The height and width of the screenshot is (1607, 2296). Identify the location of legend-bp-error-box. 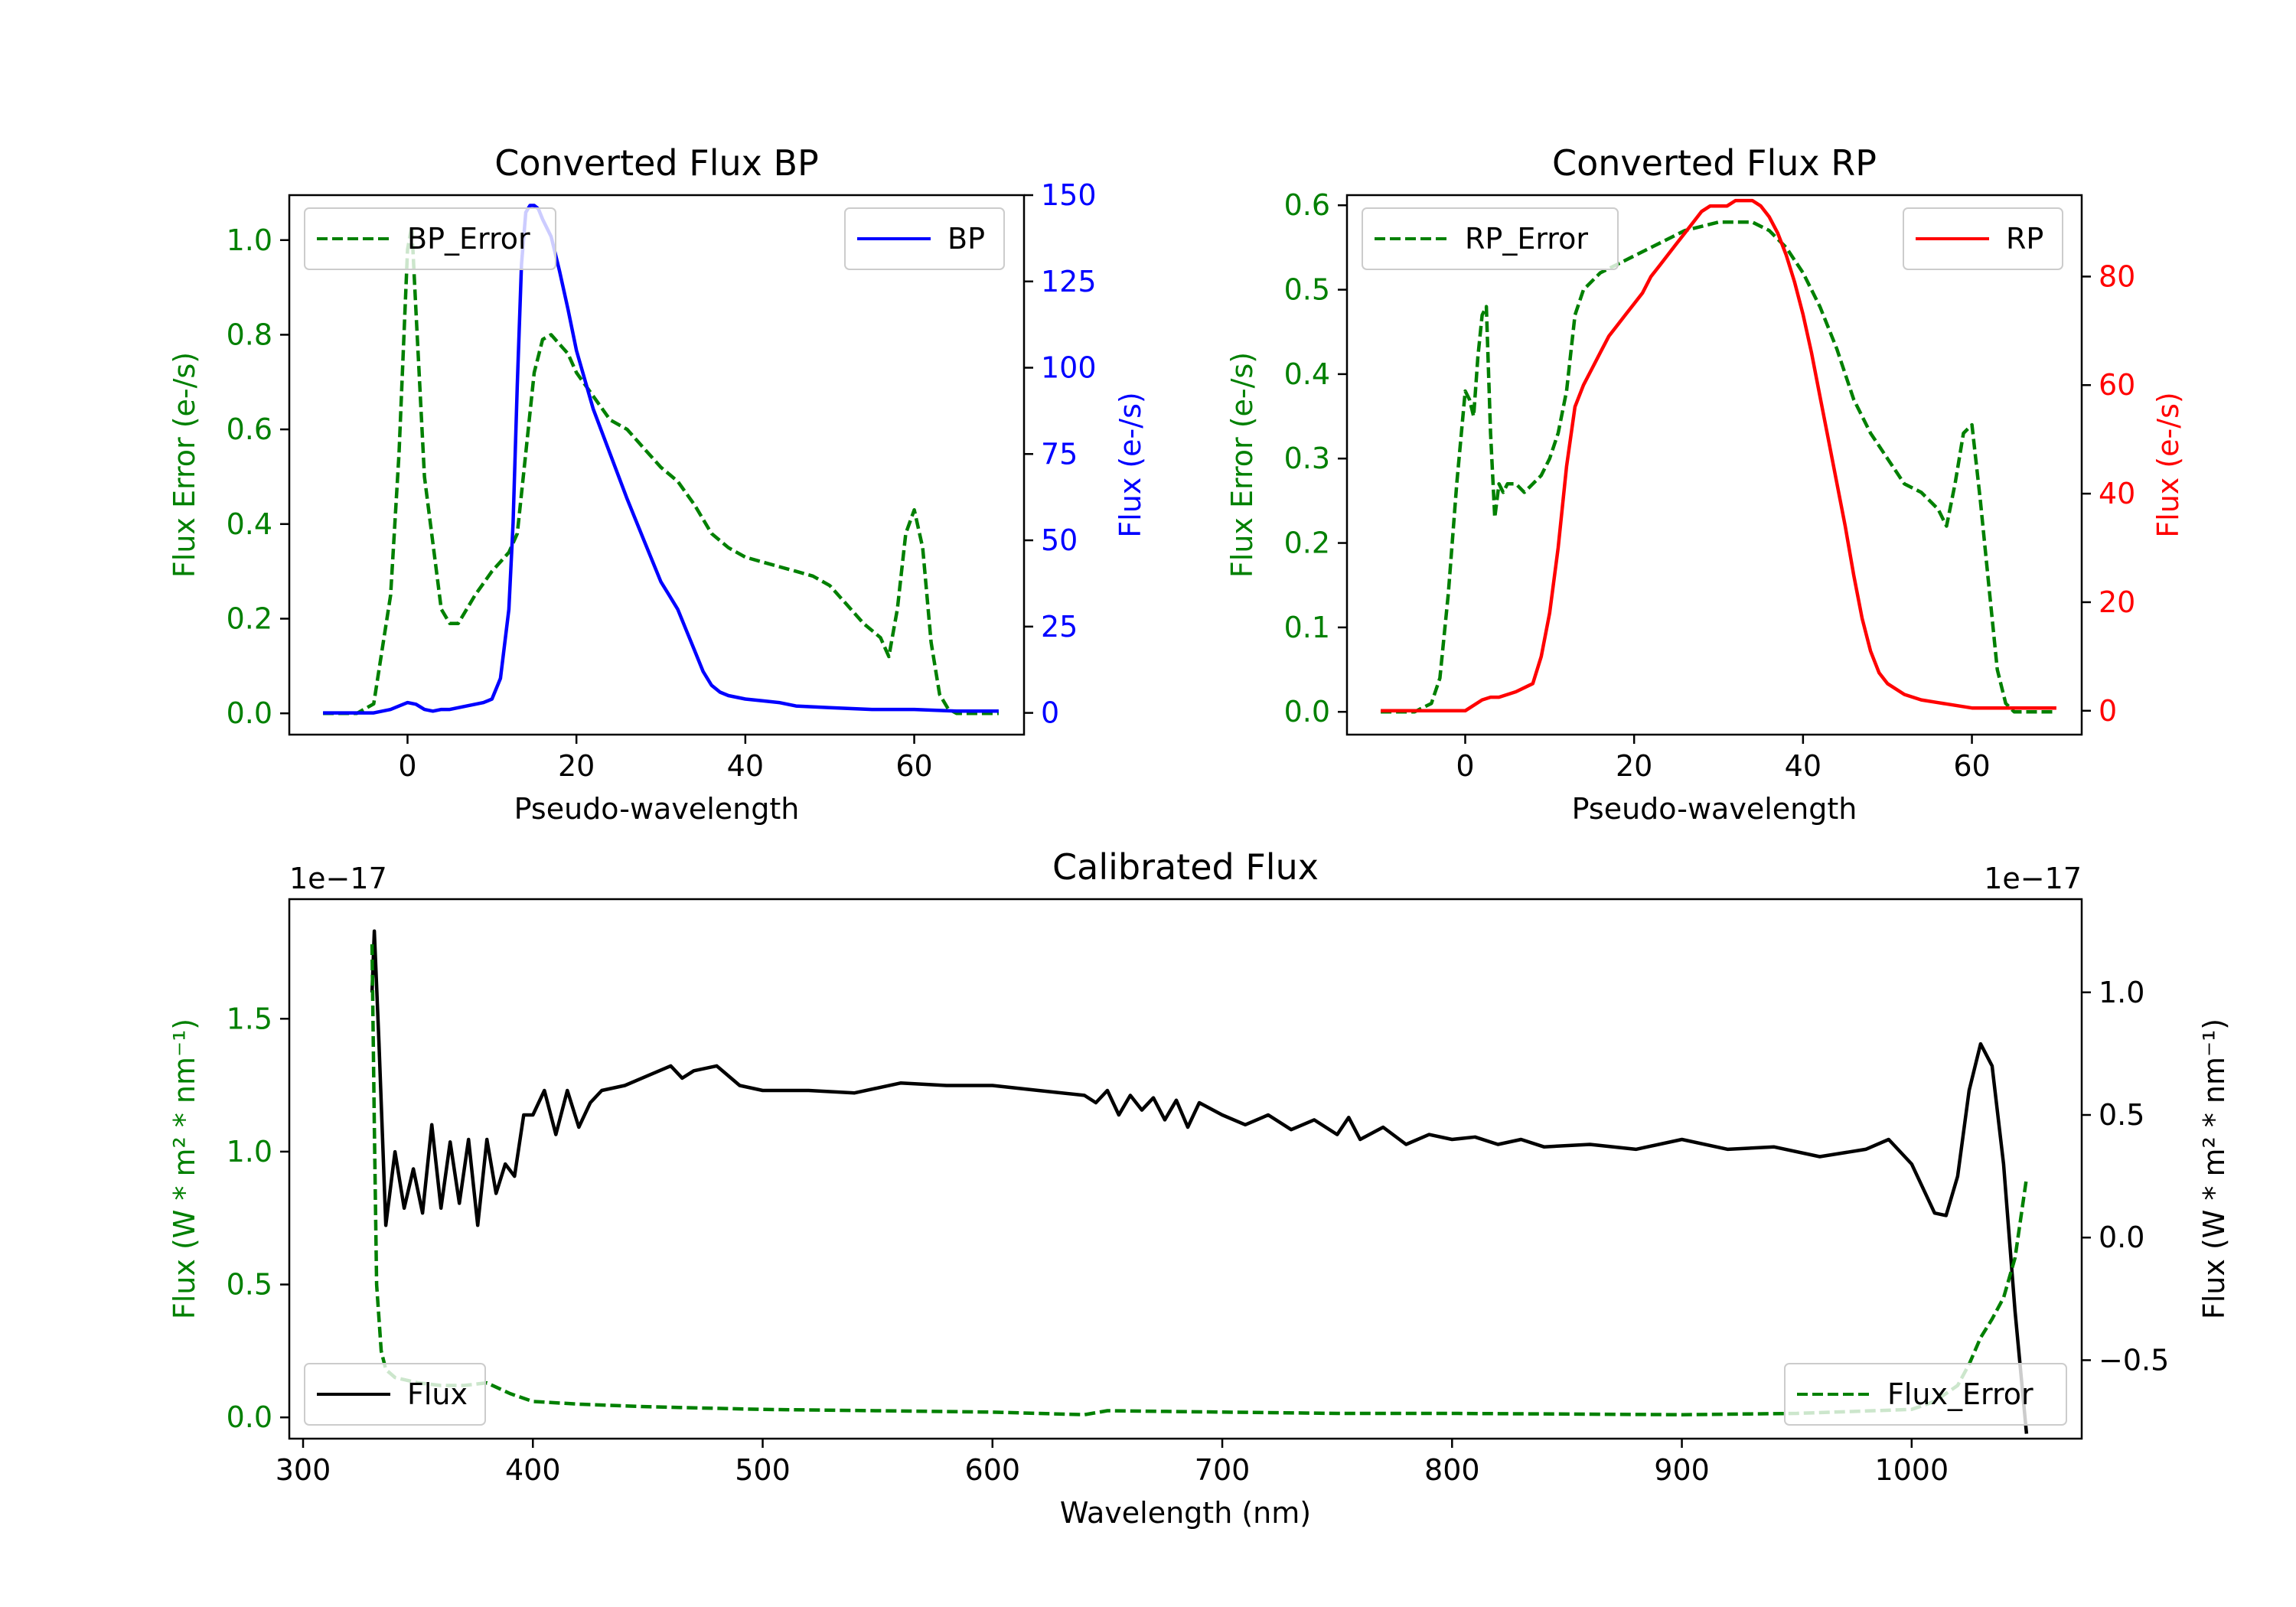
(430, 239).